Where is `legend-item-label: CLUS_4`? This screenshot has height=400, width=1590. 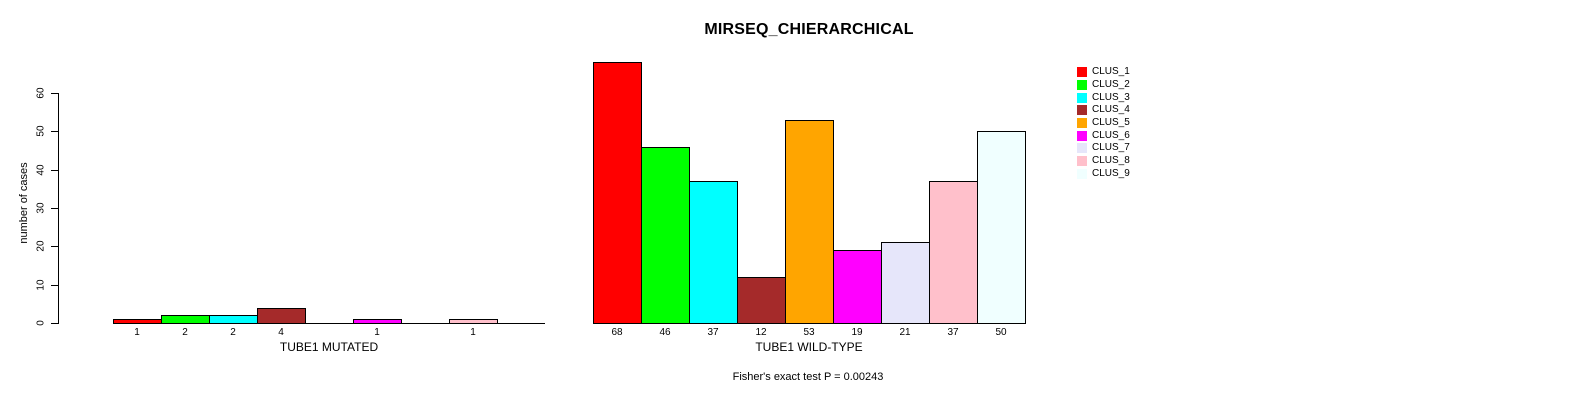
legend-item-label: CLUS_4 is located at coordinates (1111, 110).